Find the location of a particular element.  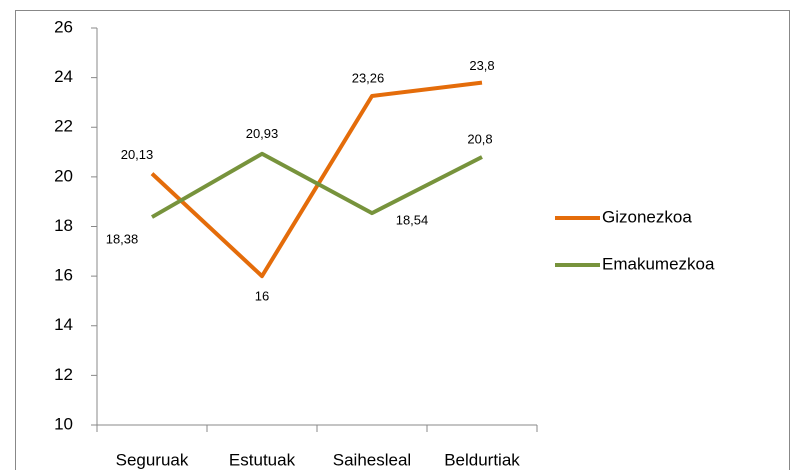

x-tick-label: Seguruak is located at coordinates (152, 459).